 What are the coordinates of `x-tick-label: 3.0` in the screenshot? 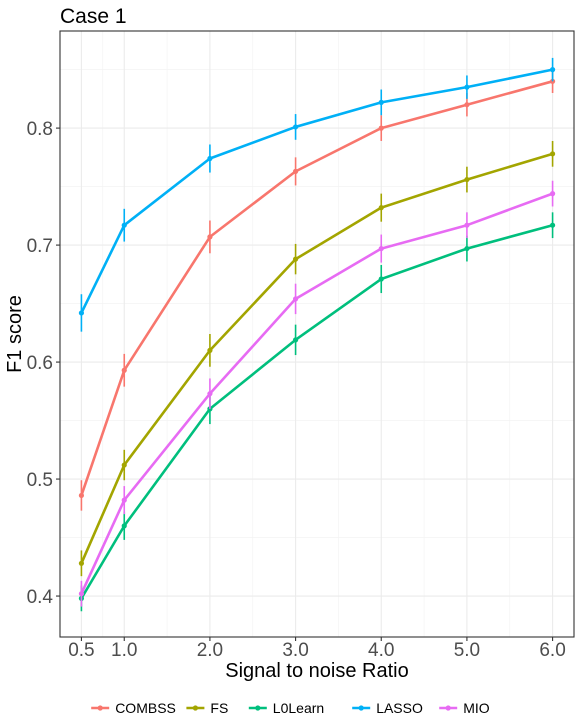 It's located at (295, 650).